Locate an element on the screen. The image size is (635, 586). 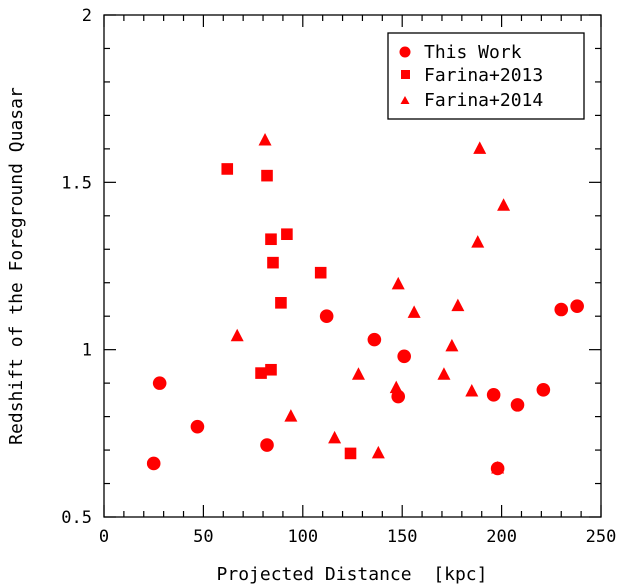
y-tick-label: 2 is located at coordinates (87, 16).